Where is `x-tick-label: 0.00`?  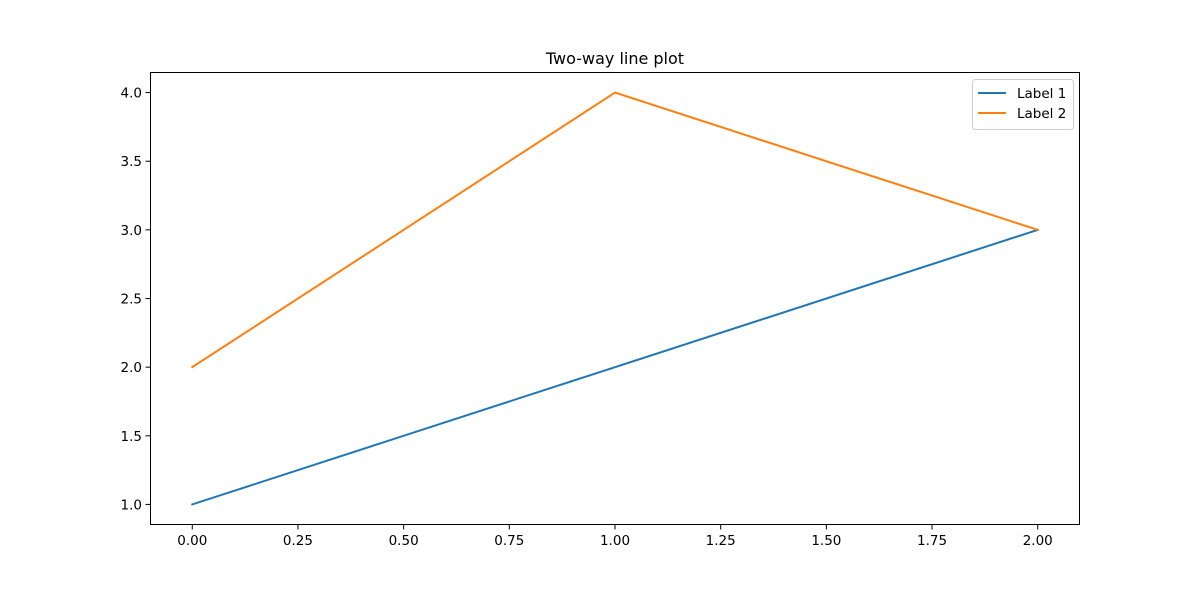 x-tick-label: 0.00 is located at coordinates (192, 541).